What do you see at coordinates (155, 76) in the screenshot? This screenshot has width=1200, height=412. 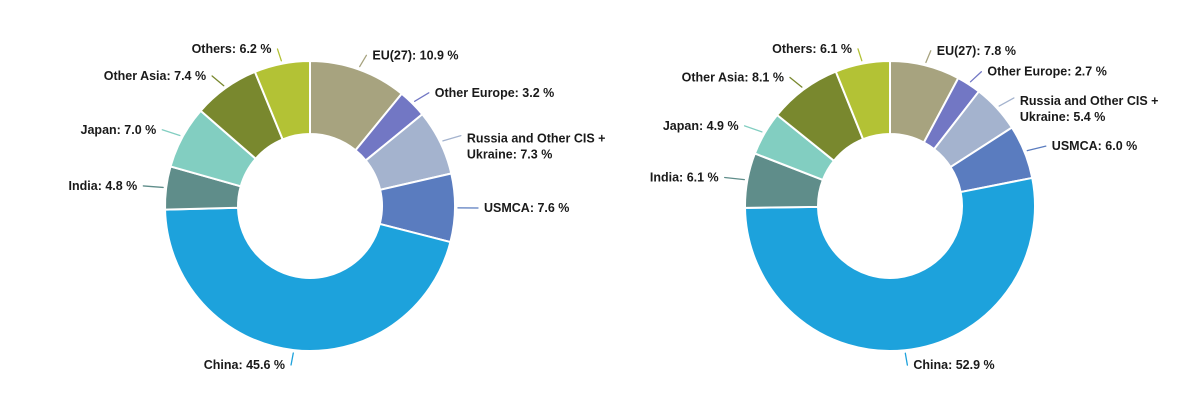 I see `slice-label-other-asia: Other Asia: 7.4 %` at bounding box center [155, 76].